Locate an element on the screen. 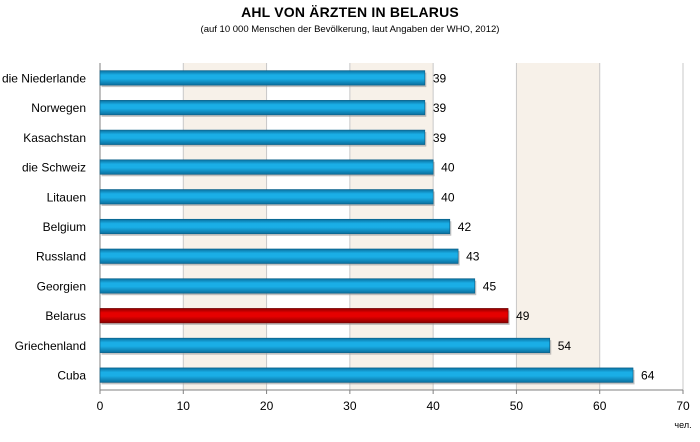 The width and height of the screenshot is (700, 442). x-tick-label: 60 is located at coordinates (600, 406).